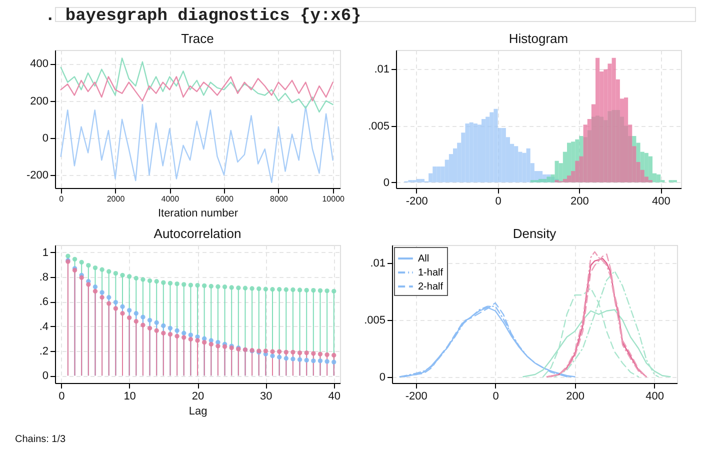 The image size is (716, 470). Describe the element at coordinates (45, 252) in the screenshot. I see `y-tick-label: 1` at that location.